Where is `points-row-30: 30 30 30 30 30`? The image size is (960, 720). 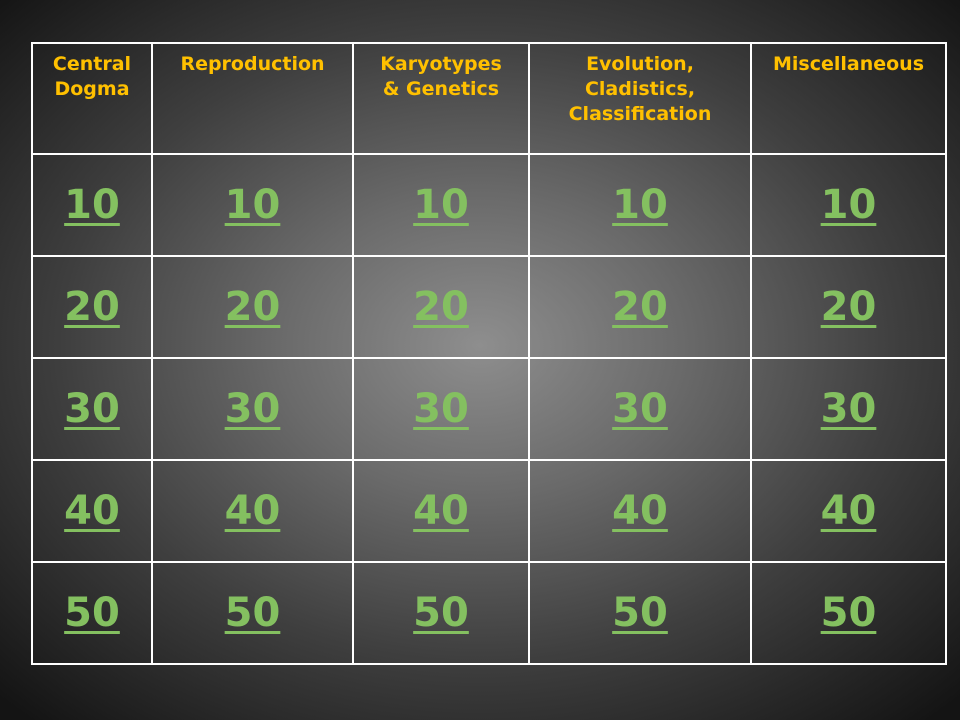
points-row-30: 30 30 30 30 30 is located at coordinates (489, 409).